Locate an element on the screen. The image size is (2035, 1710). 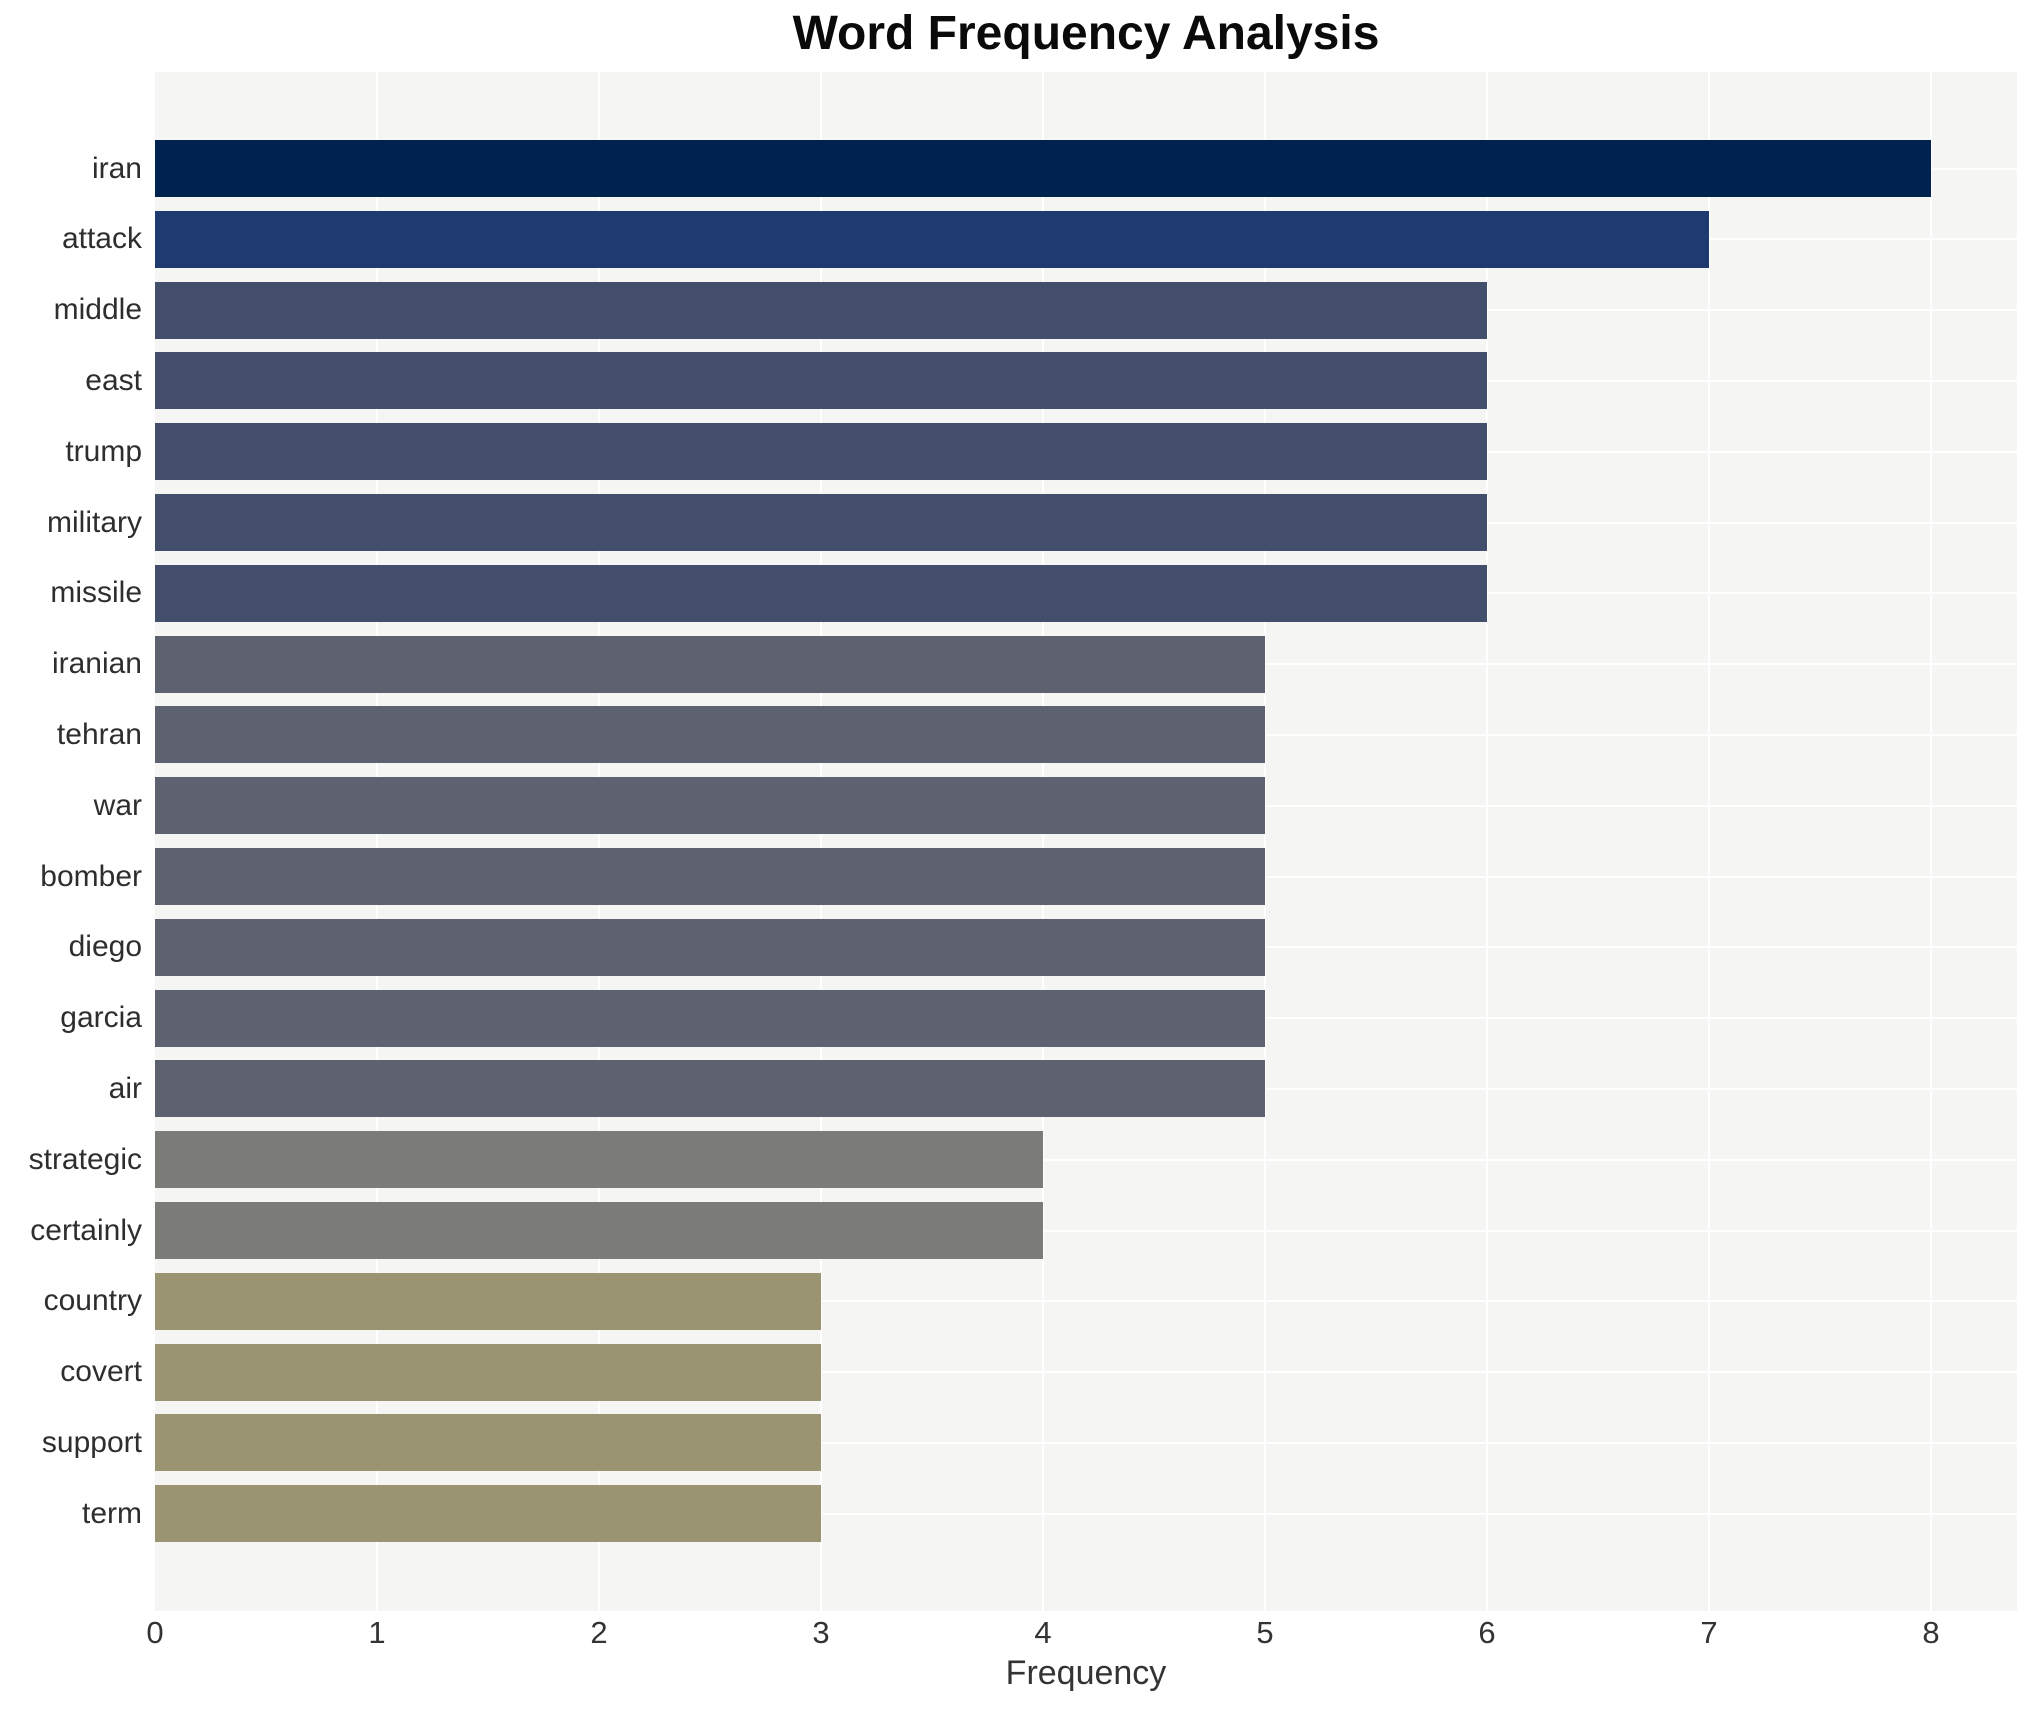
x-tick-label-1: 1 is located at coordinates (377, 1632).